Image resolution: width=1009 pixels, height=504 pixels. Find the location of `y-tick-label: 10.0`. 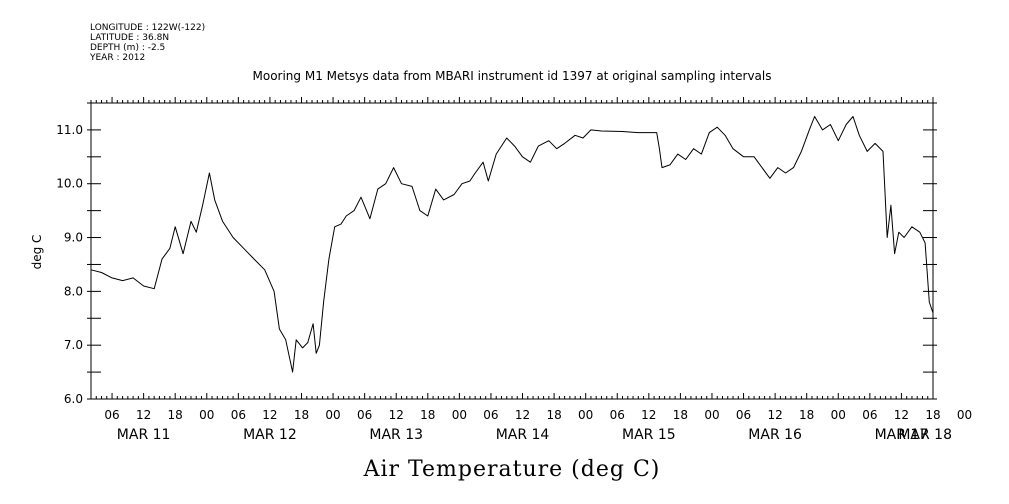

y-tick-label: 10.0 is located at coordinates (69, 184).